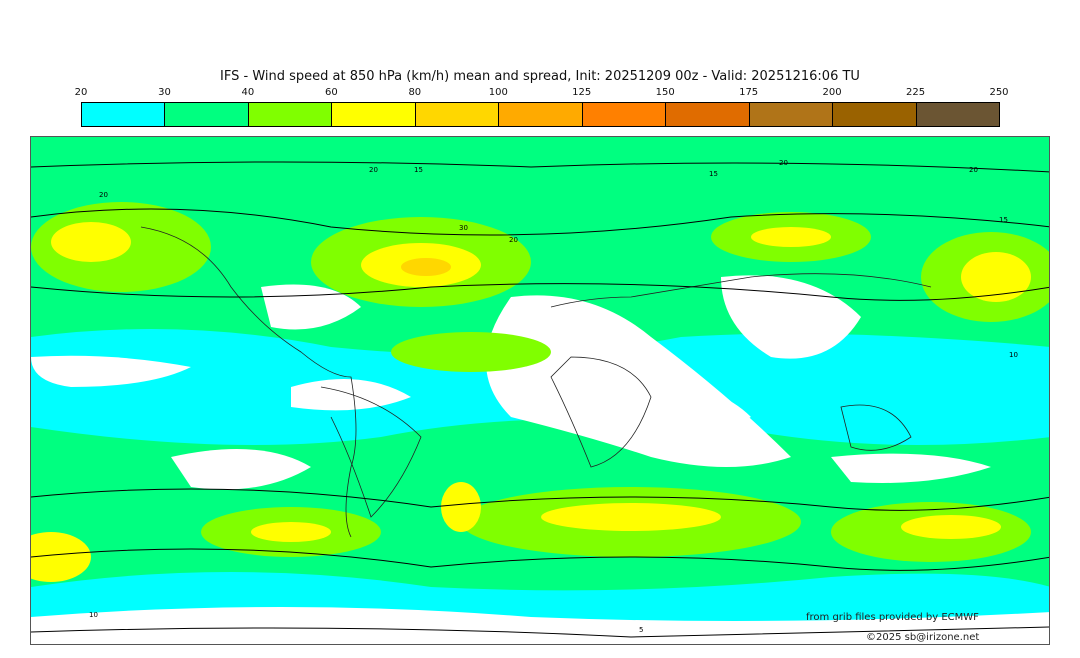 Image resolution: width=1080 pixels, height=658 pixels. I want to click on contour-label: 30, so click(463, 228).